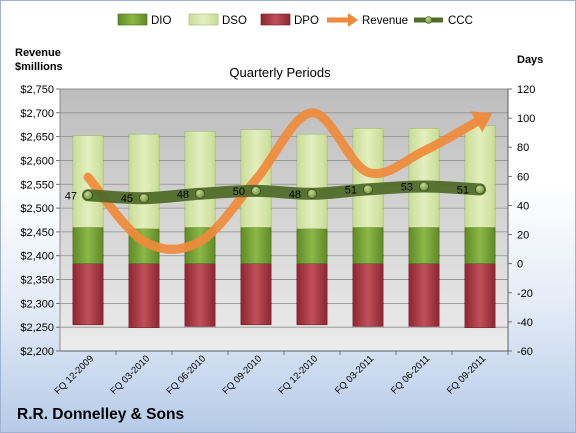  What do you see at coordinates (523, 236) in the screenshot?
I see `y-right-tick-label: 20` at bounding box center [523, 236].